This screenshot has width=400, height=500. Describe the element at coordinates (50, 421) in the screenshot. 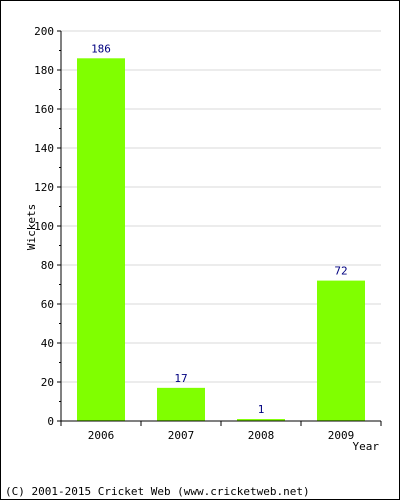

I see `y-tick-label: 0` at that location.